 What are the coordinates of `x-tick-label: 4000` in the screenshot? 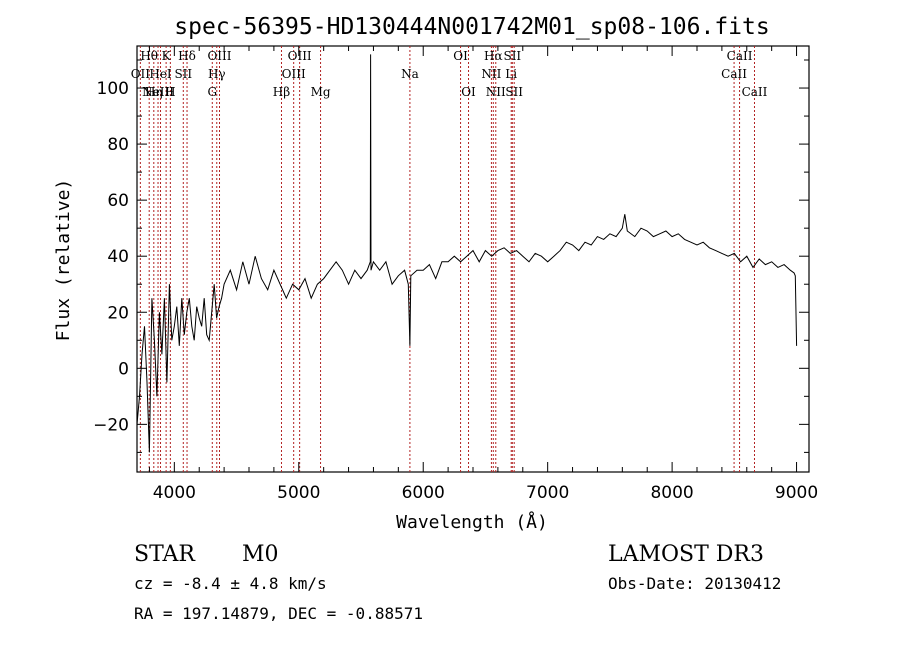 It's located at (174, 493).